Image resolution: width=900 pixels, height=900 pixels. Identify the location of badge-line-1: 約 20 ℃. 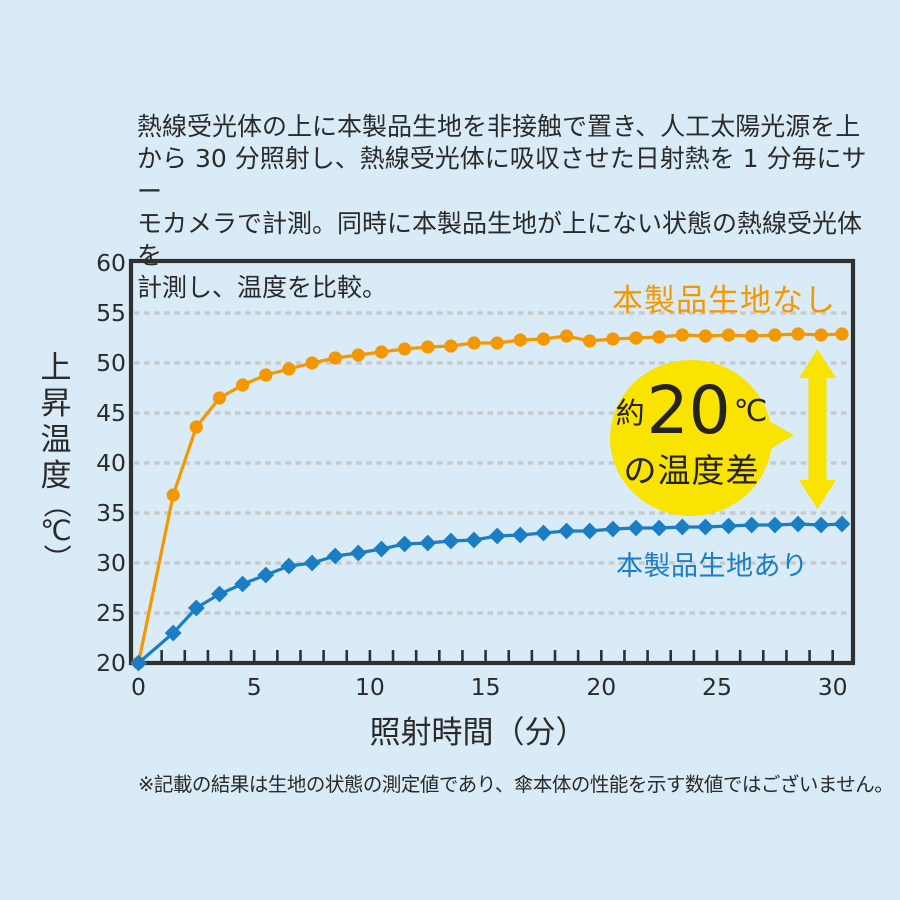
(691, 410).